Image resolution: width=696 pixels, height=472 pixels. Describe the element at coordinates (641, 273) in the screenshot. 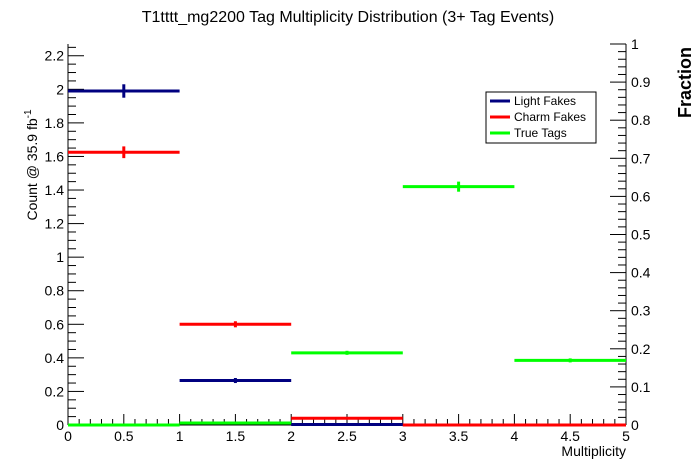

I see `y-tick-label-right: 0.4` at that location.